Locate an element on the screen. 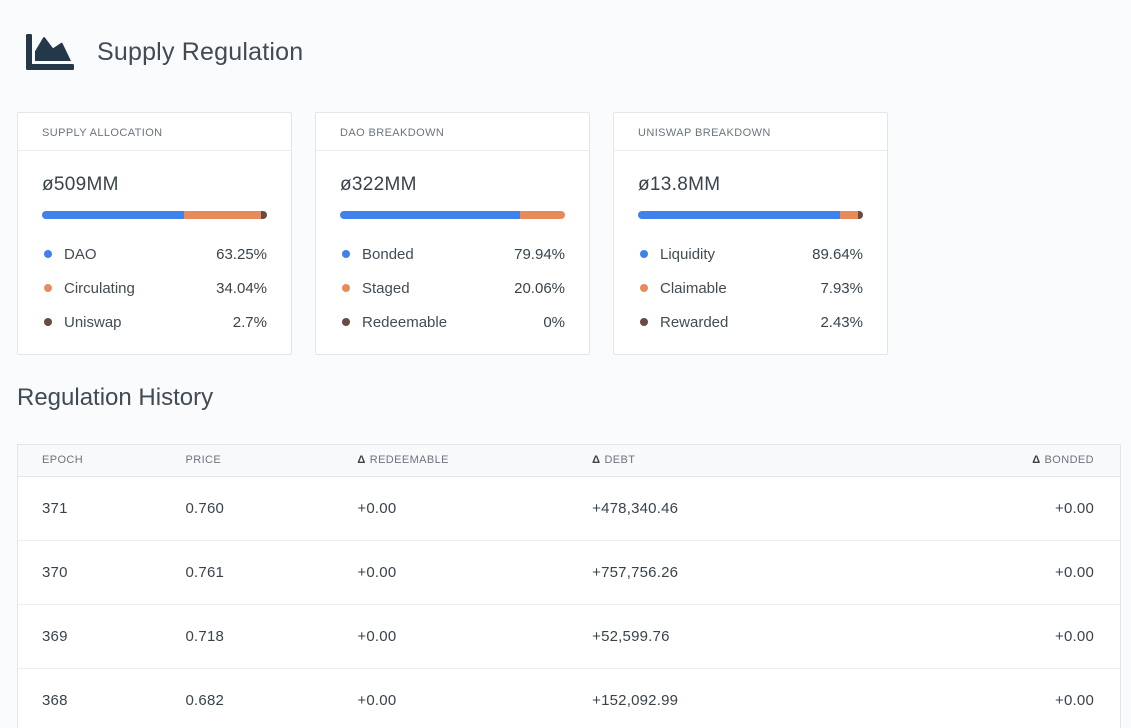 The width and height of the screenshot is (1131, 728). legend-value: 34.04% is located at coordinates (241, 288).